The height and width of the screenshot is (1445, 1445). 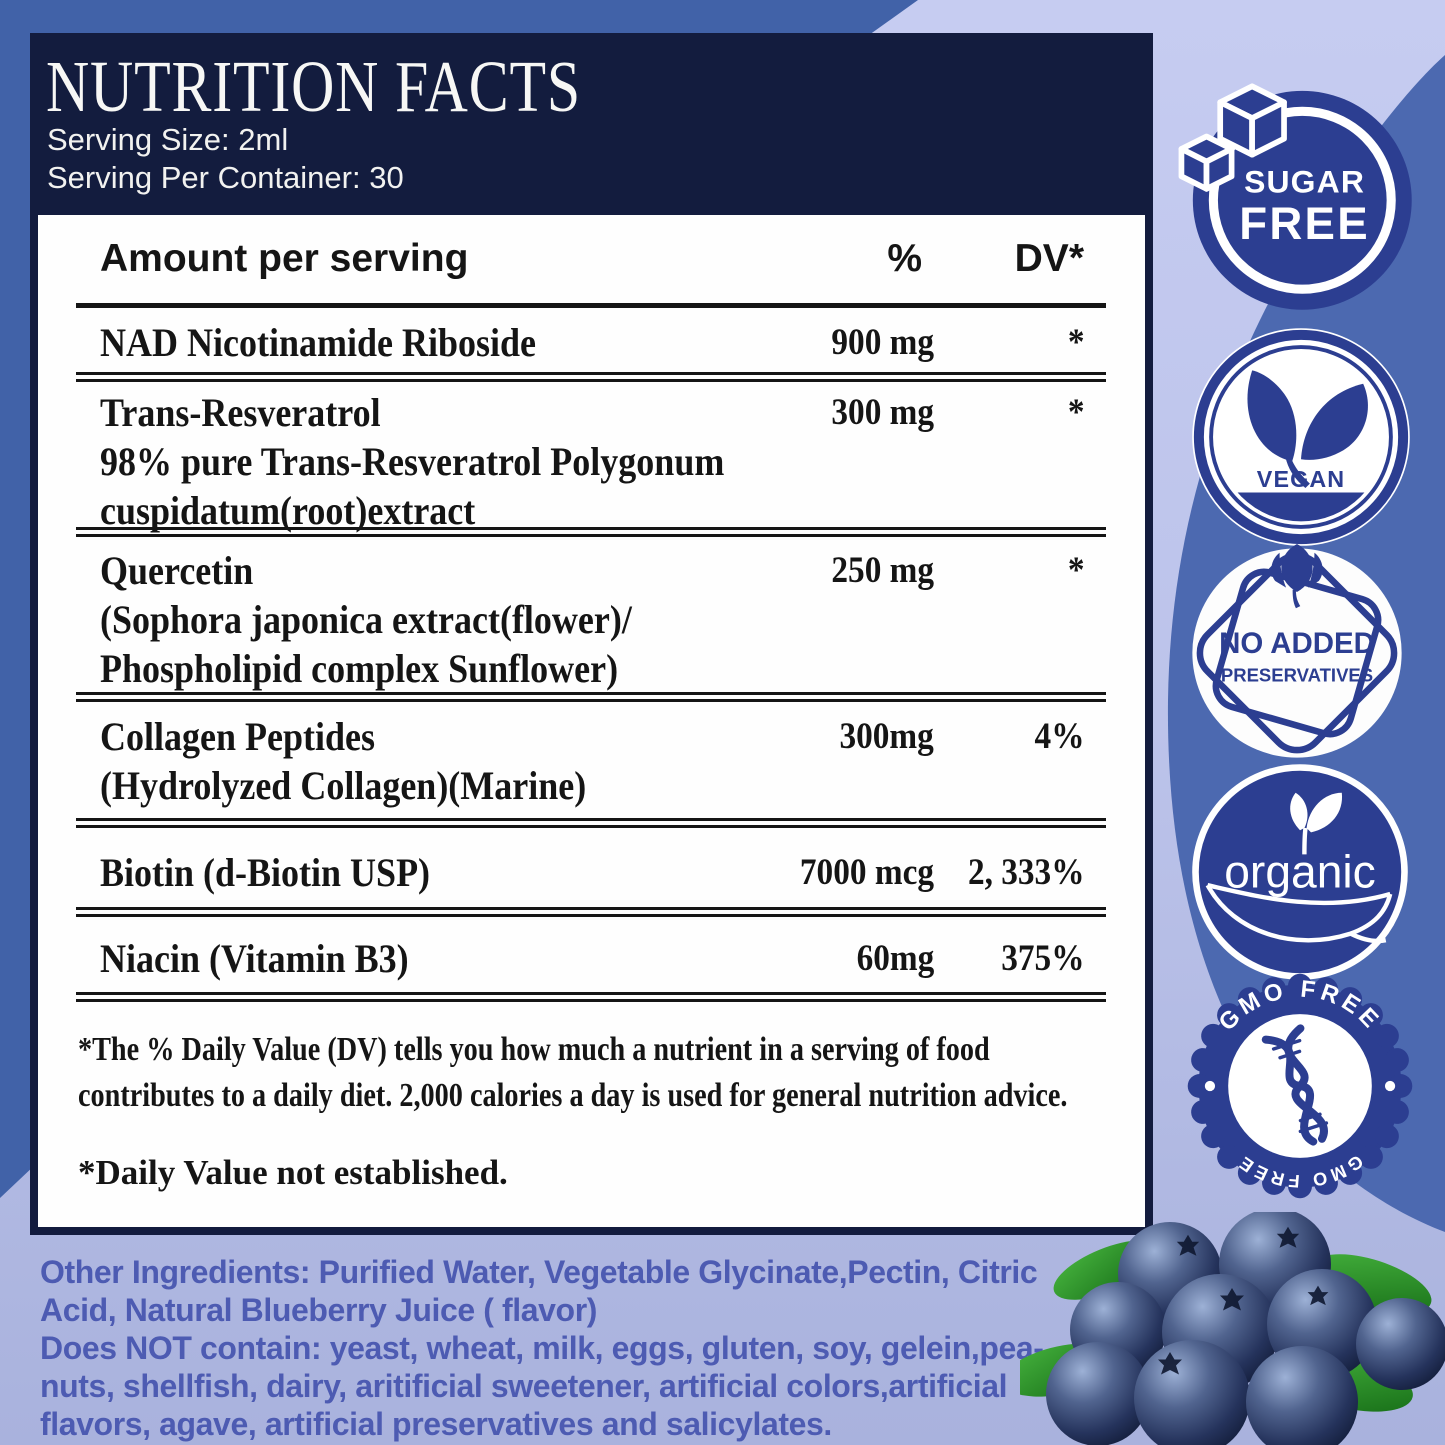 What do you see at coordinates (240, 412) in the screenshot?
I see `nutrient-name: Trans-Resveratrol` at bounding box center [240, 412].